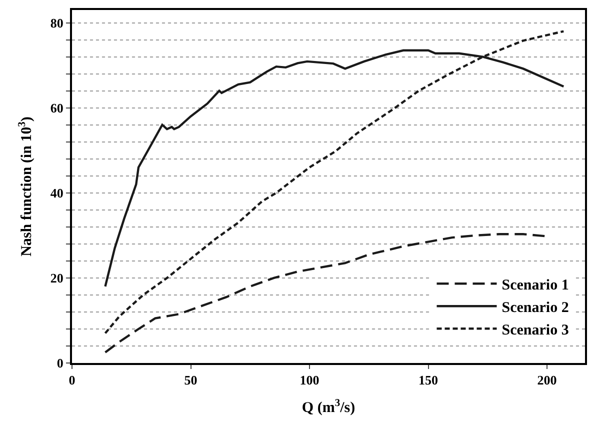 The height and width of the screenshot is (421, 595). I want to click on x-tick-label: 150, so click(428, 380).